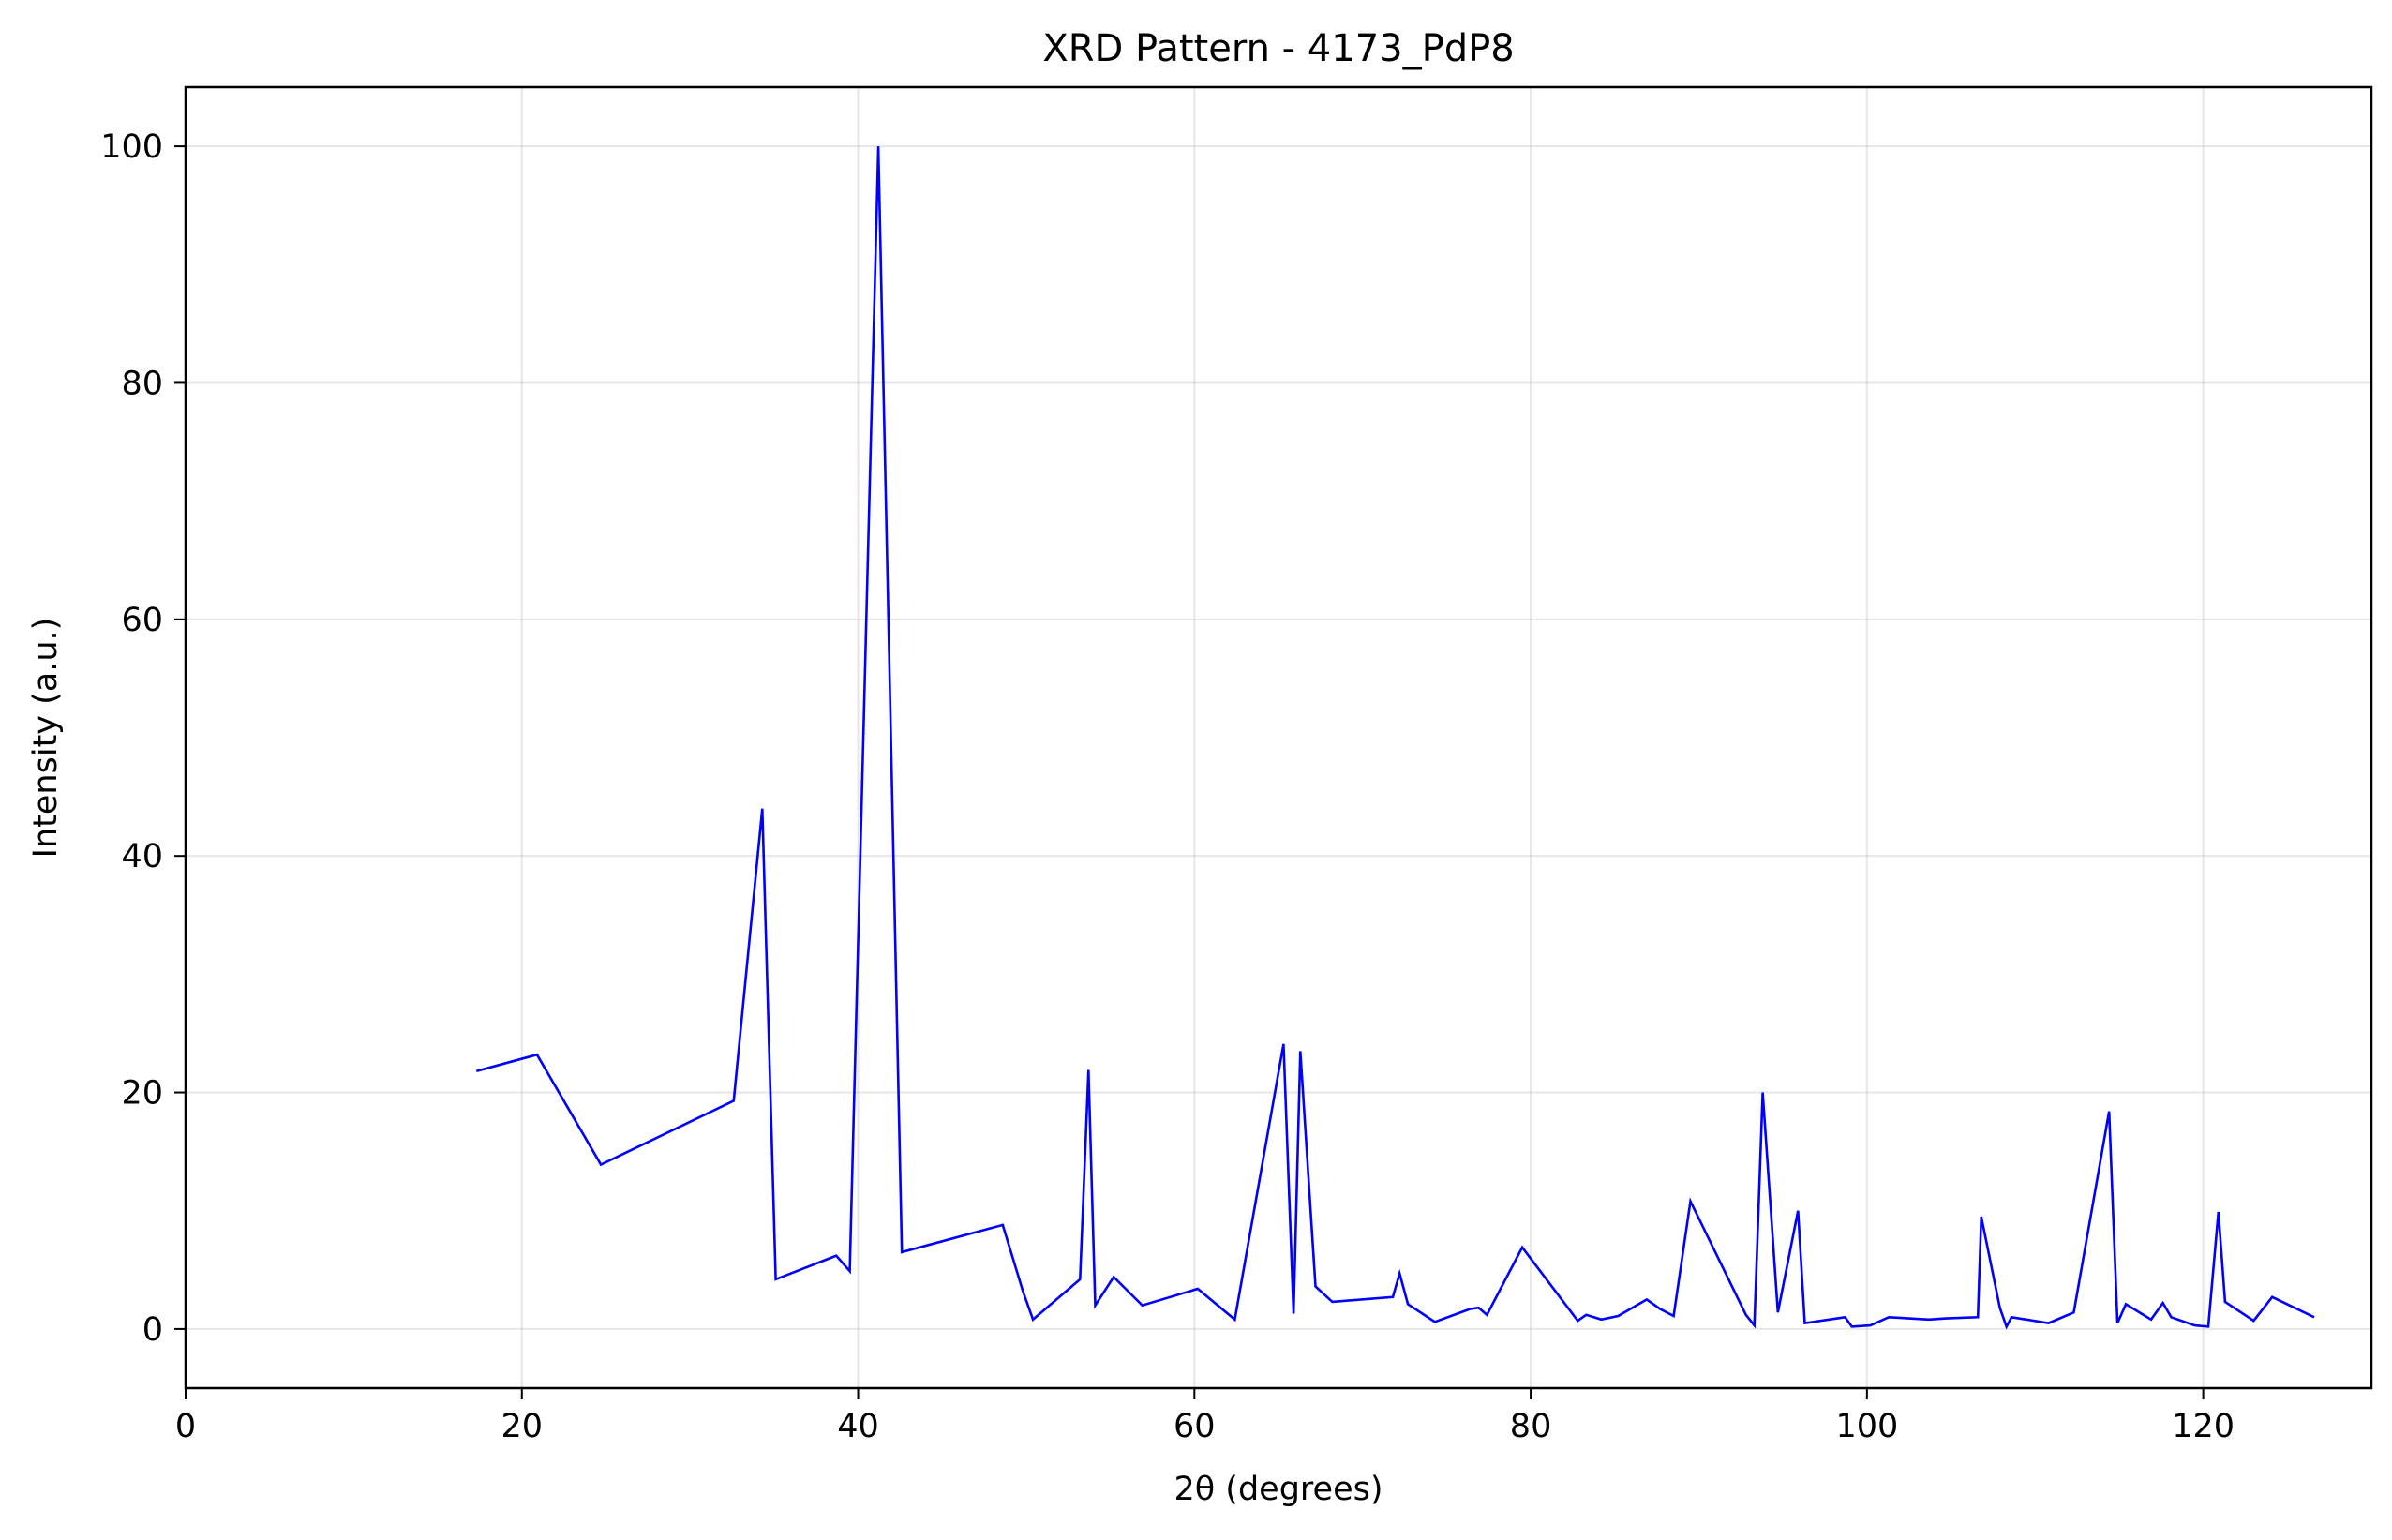 Image resolution: width=2392 pixels, height=1540 pixels. What do you see at coordinates (46, 738) in the screenshot?
I see `y-axis-label: Intensity (a.u.)` at bounding box center [46, 738].